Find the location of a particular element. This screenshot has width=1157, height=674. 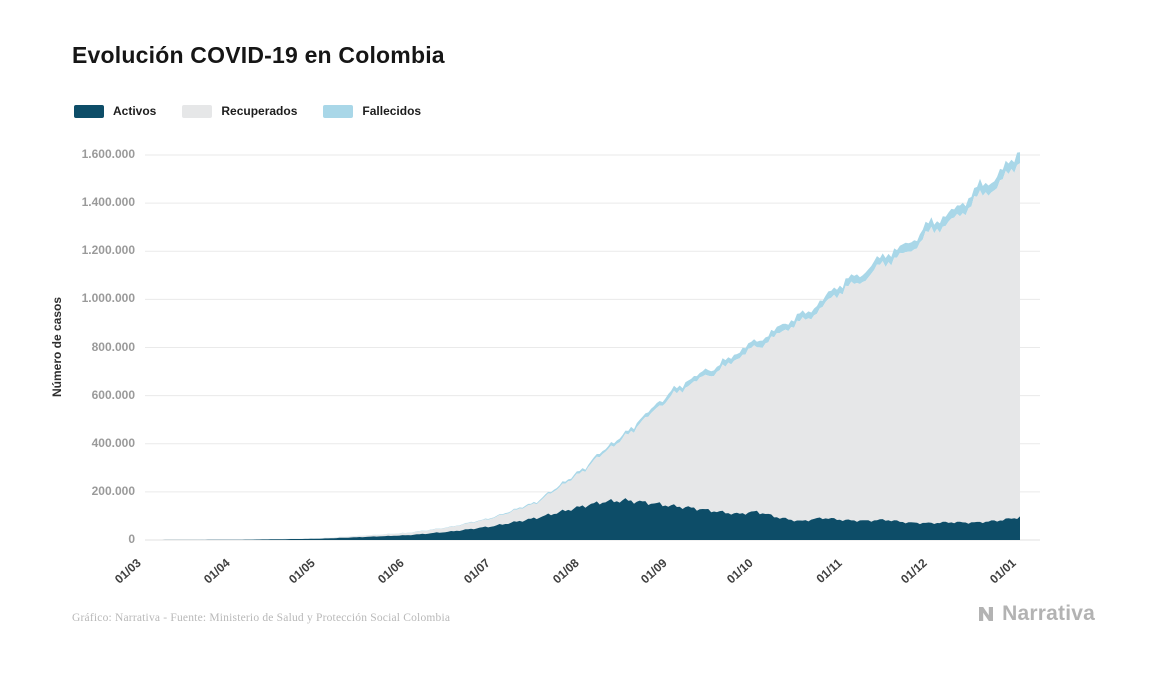

x-tick-label: 01/10 is located at coordinates (739, 571).